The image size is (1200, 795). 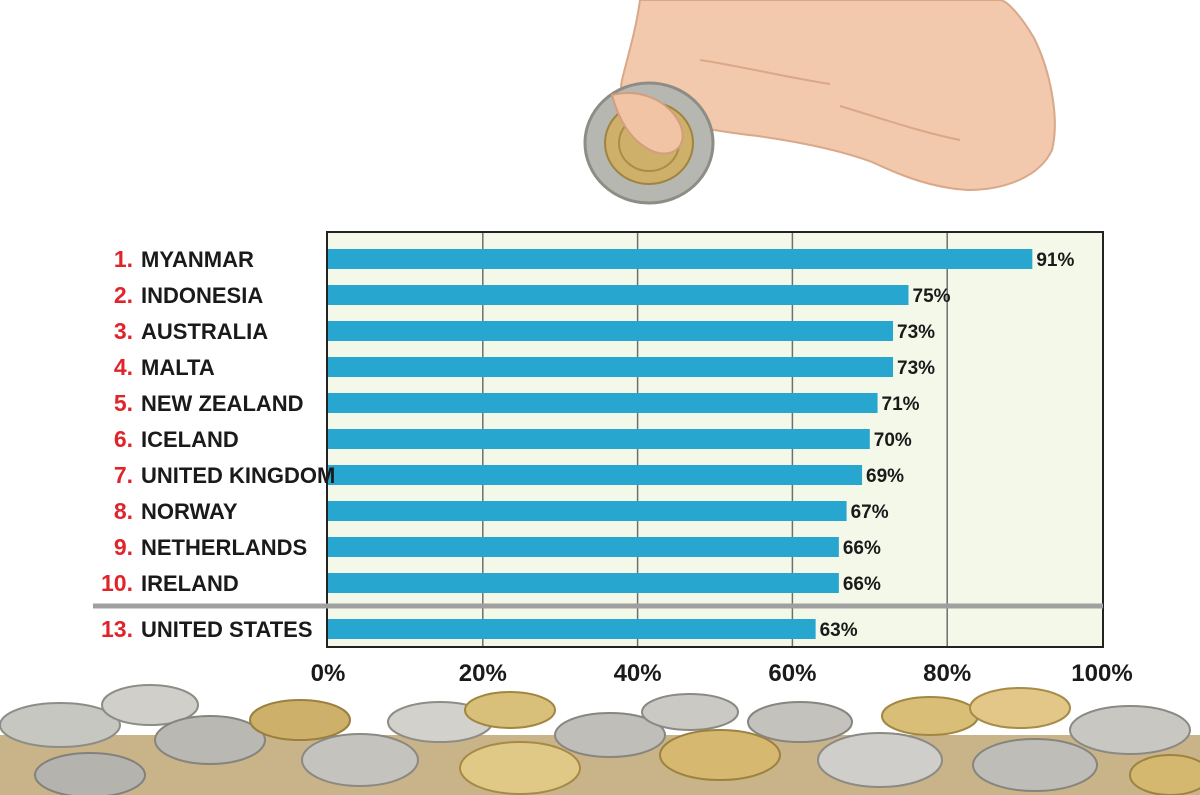 I want to click on rank-label: 1., so click(x=123, y=259).